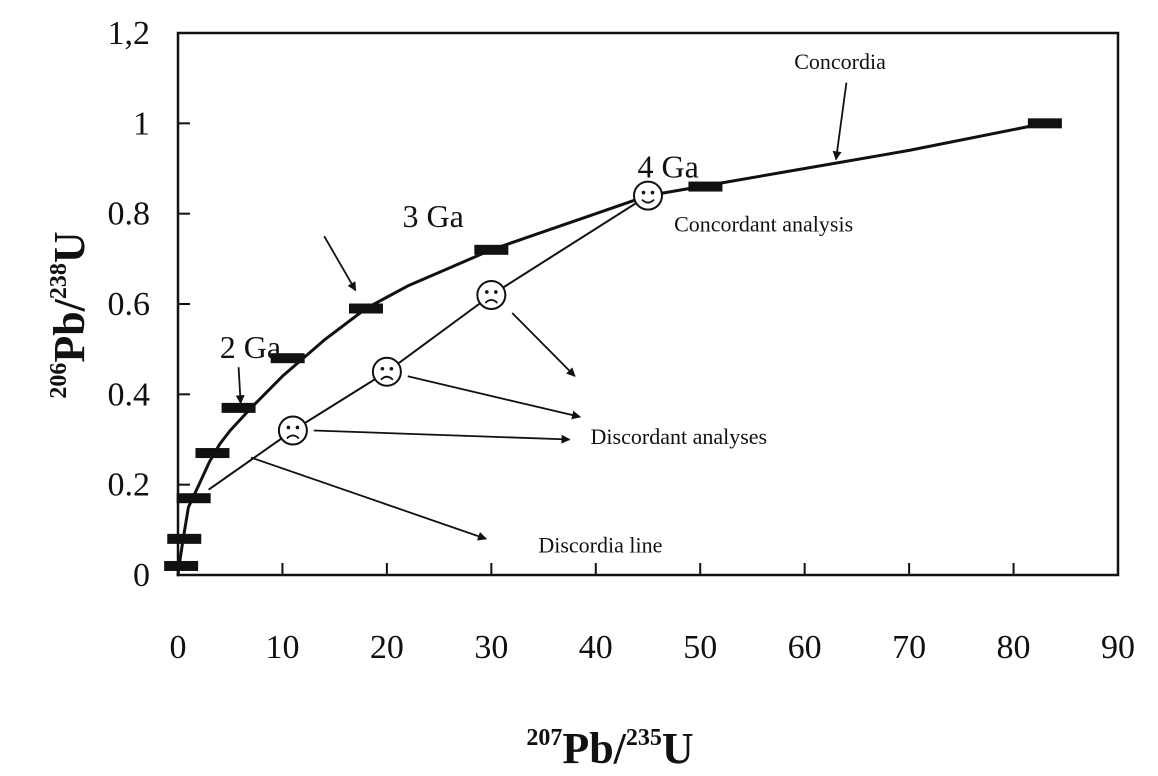 The image size is (1158, 776). What do you see at coordinates (250, 347) in the screenshot?
I see `annotation-2-ga: 2 Ga` at bounding box center [250, 347].